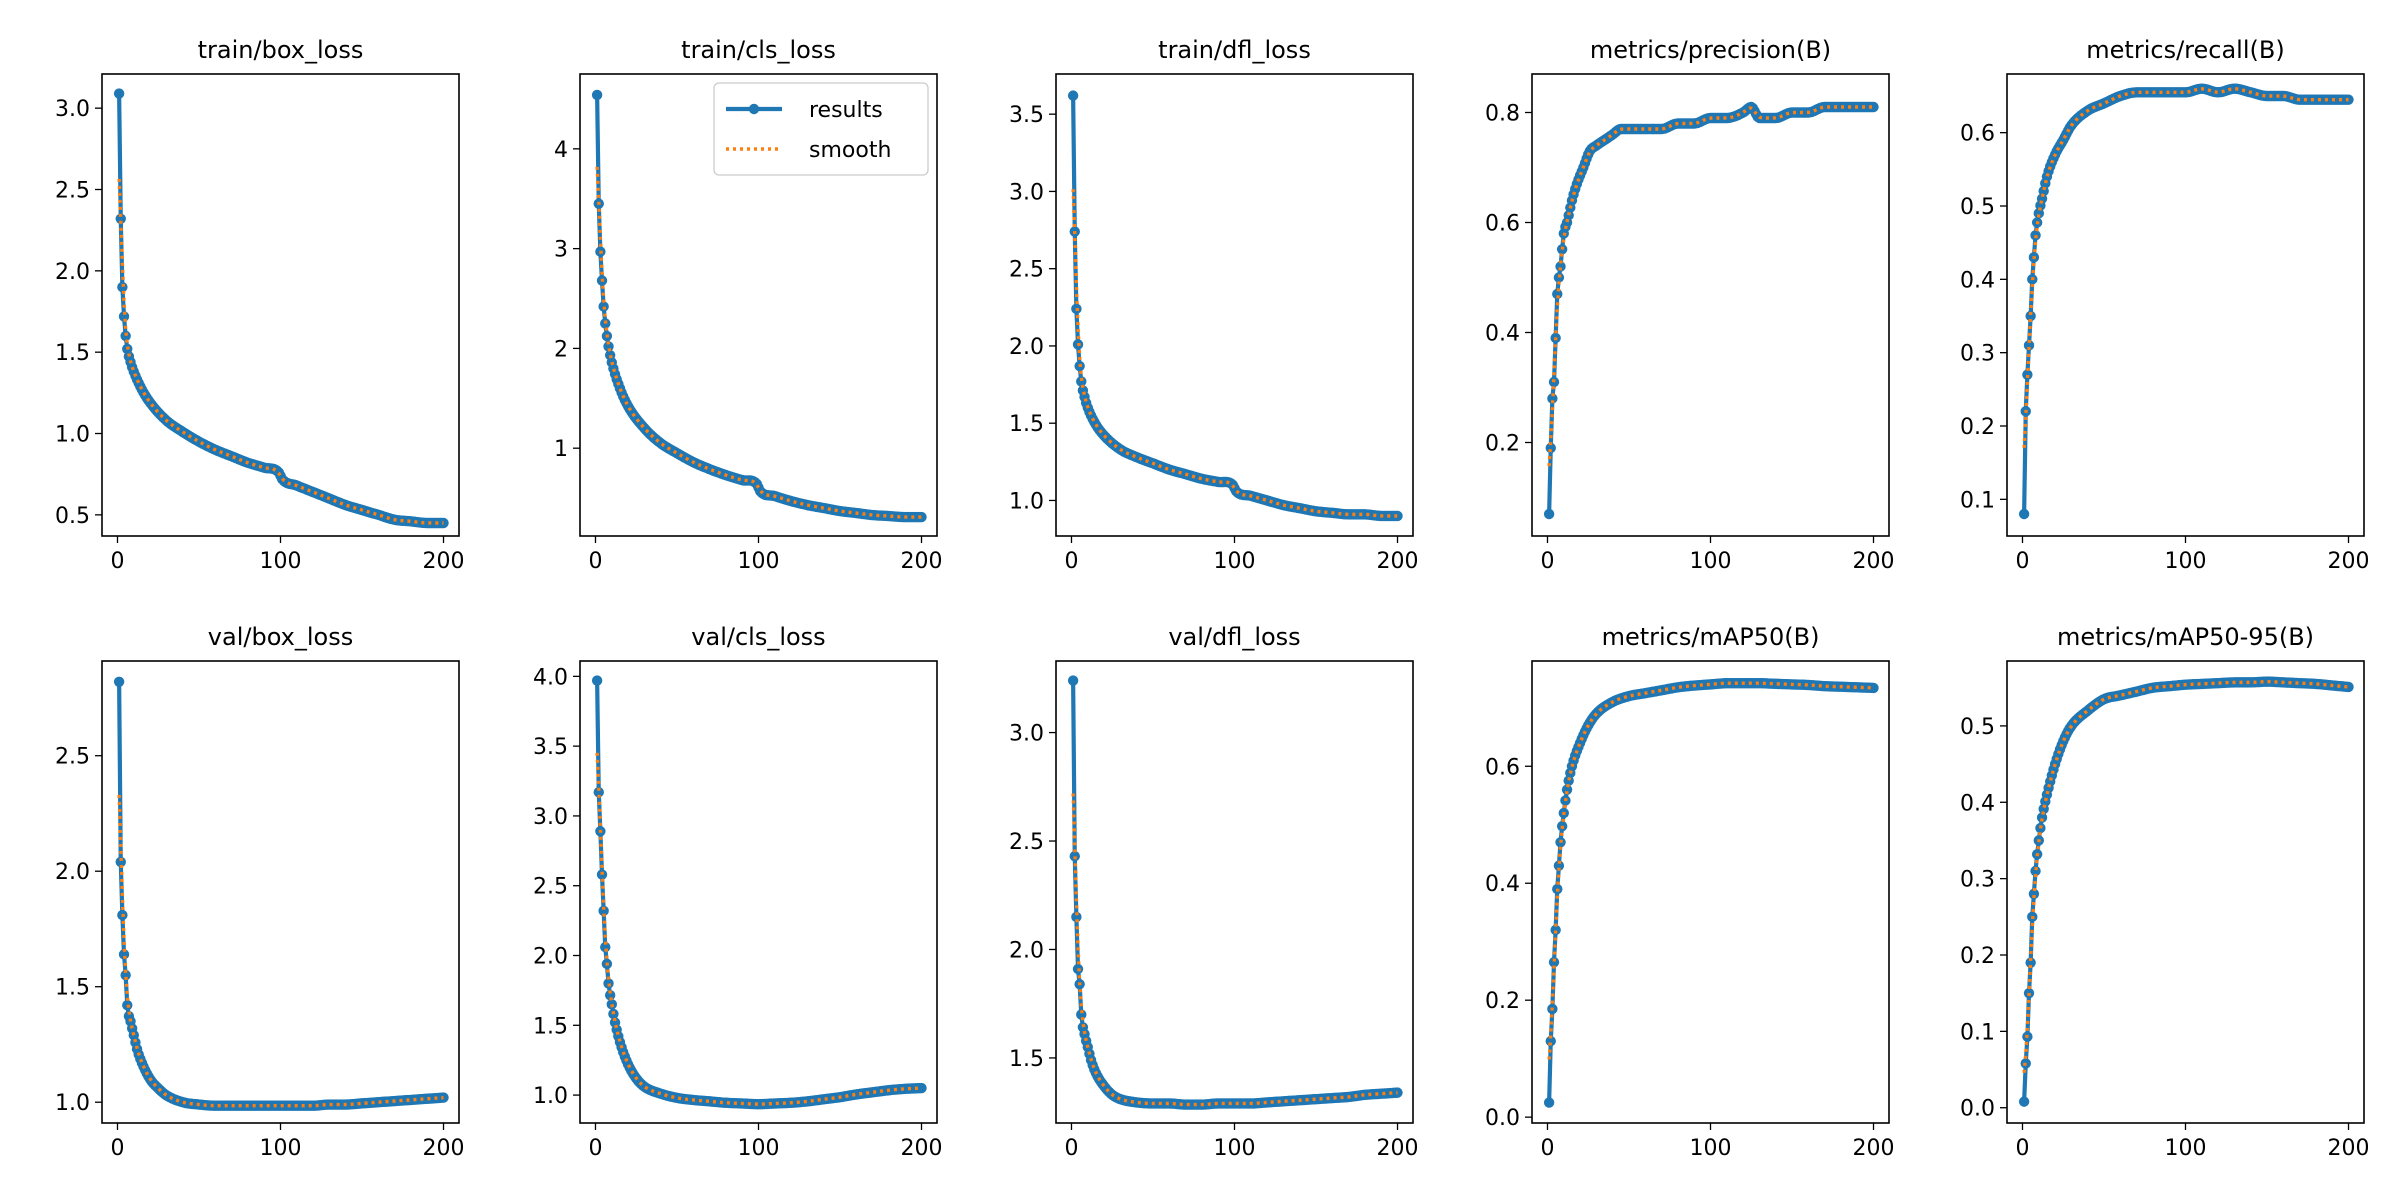  Describe the element at coordinates (748, 305) in the screenshot. I see `panel-train-cls-loss: train/cls_loss 0 100 200 1 2 3 4 results smooth` at that location.